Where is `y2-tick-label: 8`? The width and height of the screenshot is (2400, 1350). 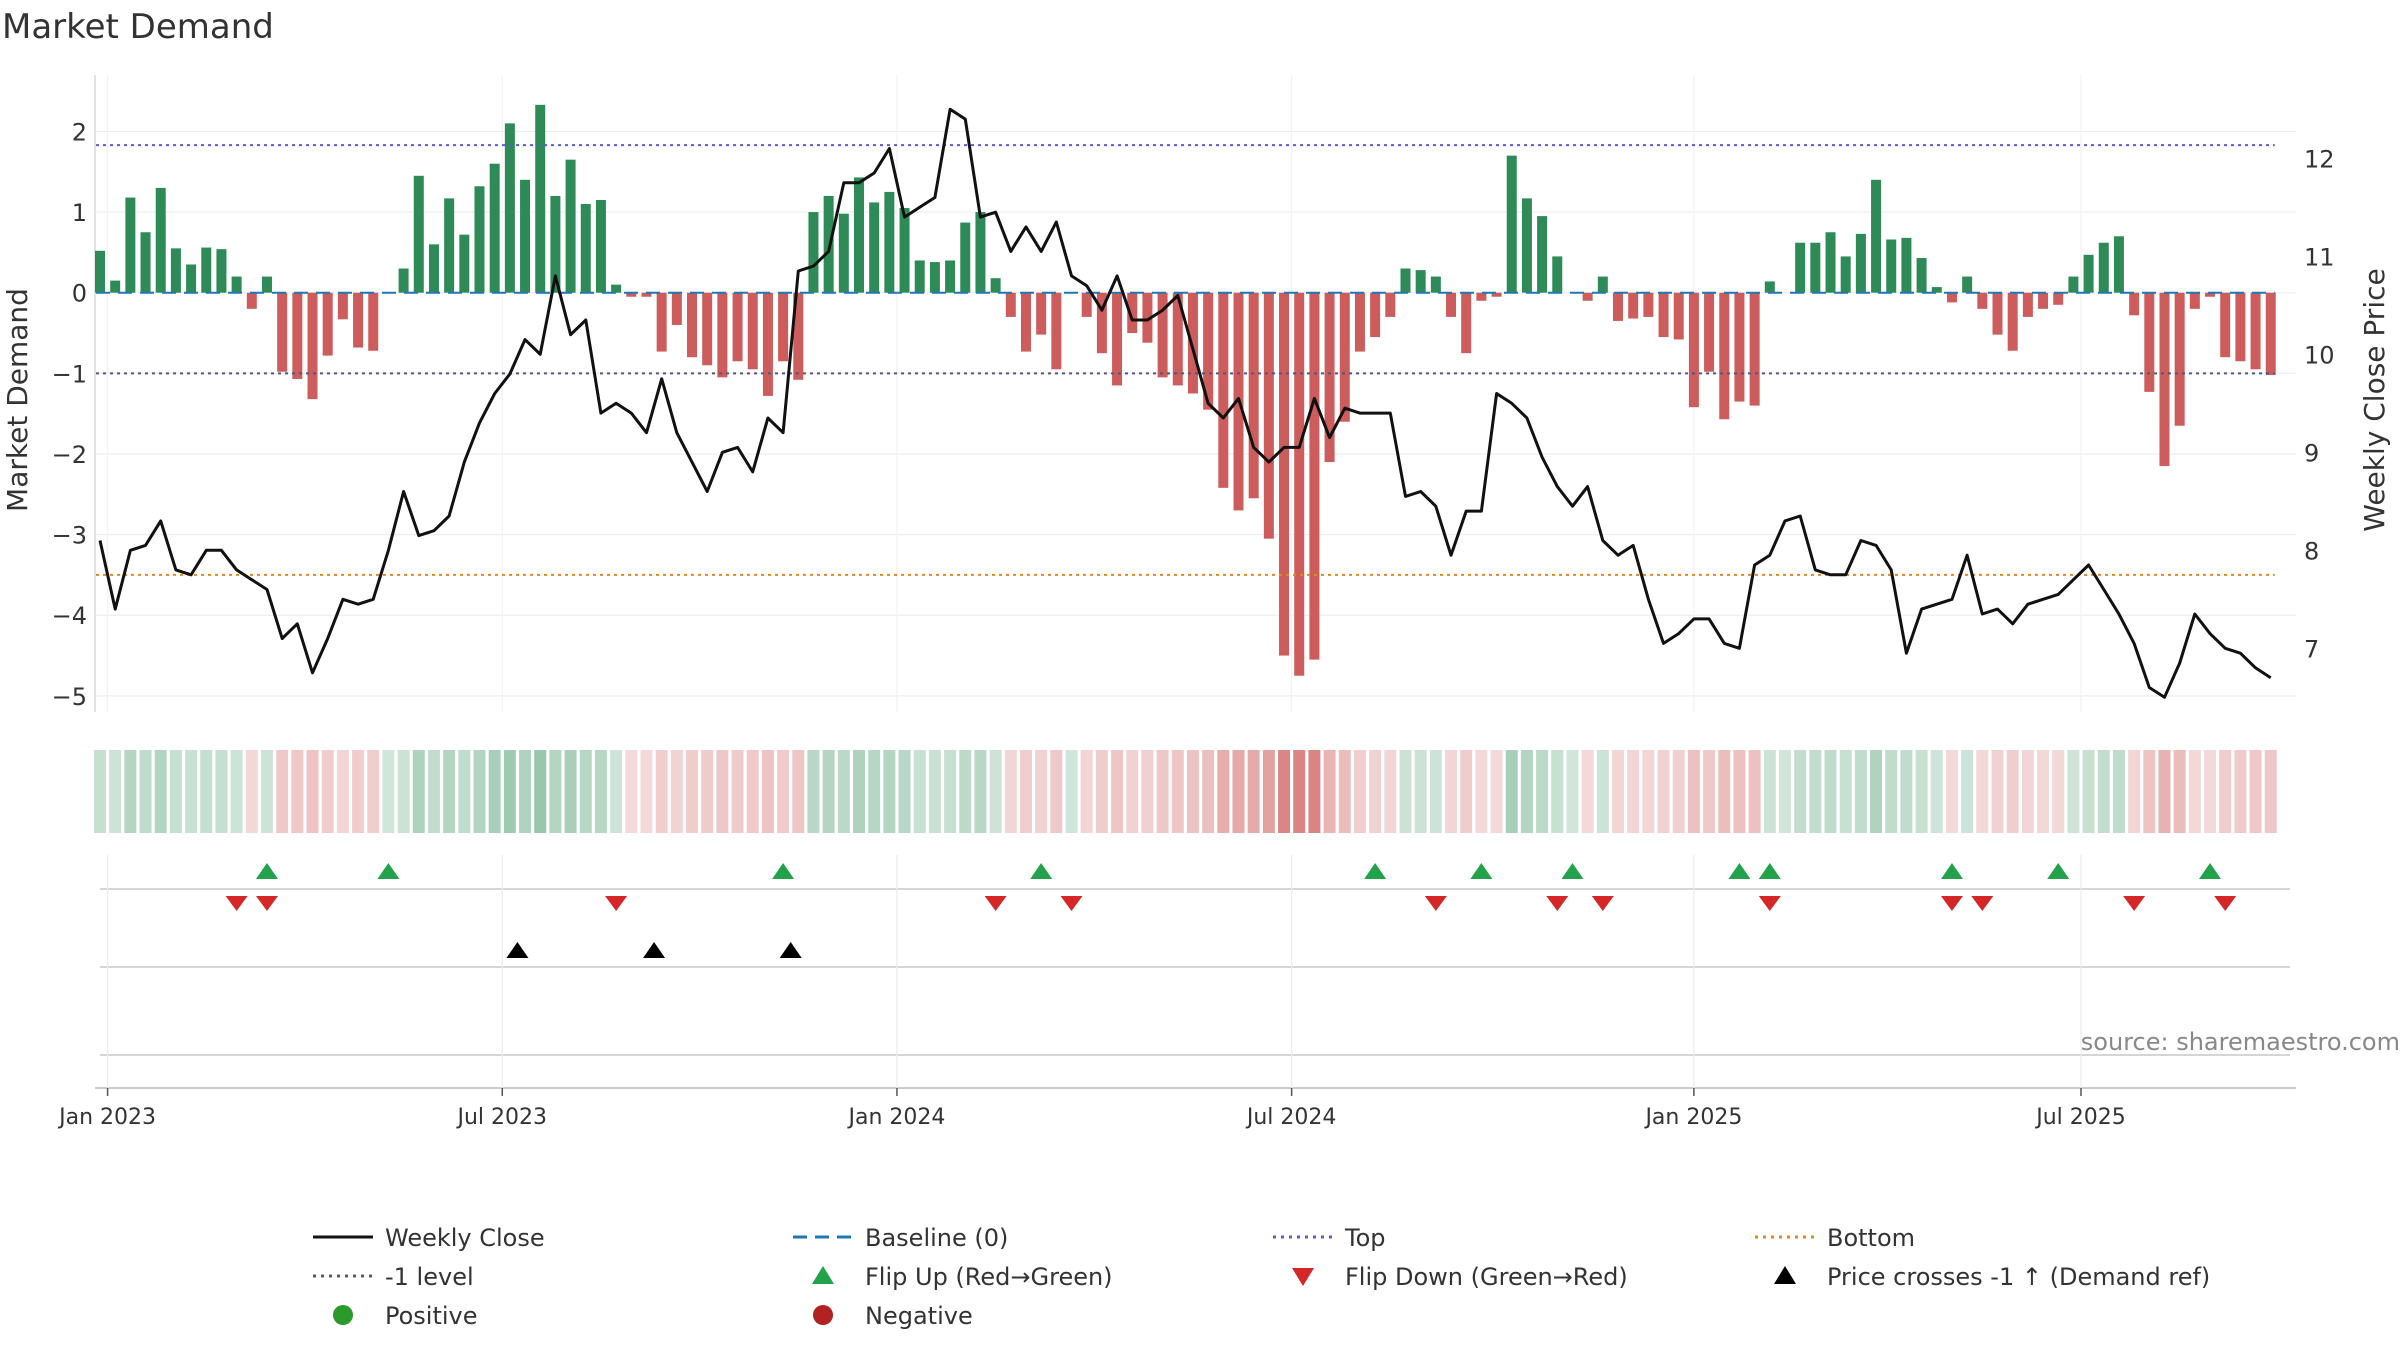
y2-tick-label: 8 is located at coordinates (2311, 551).